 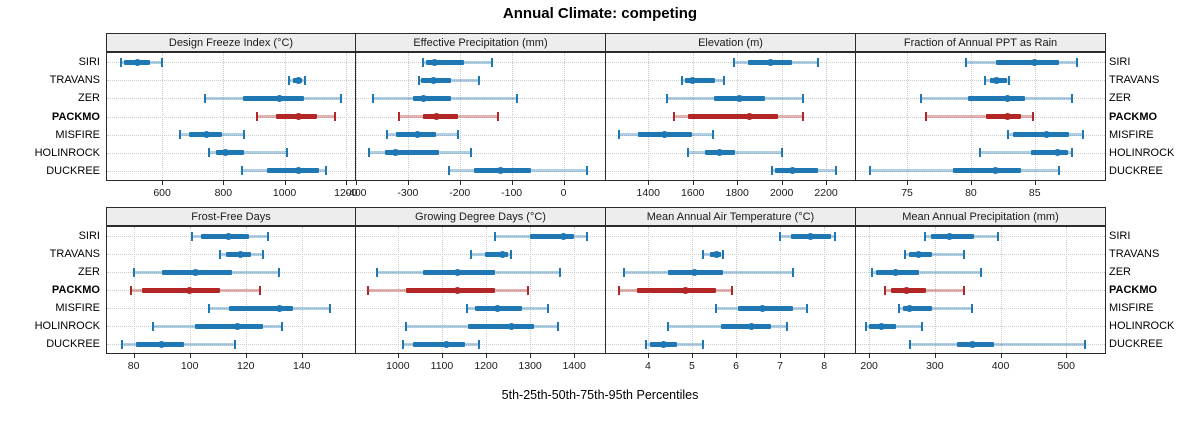 What do you see at coordinates (530, 366) in the screenshot?
I see `x-tick-label: 1300` at bounding box center [530, 366].